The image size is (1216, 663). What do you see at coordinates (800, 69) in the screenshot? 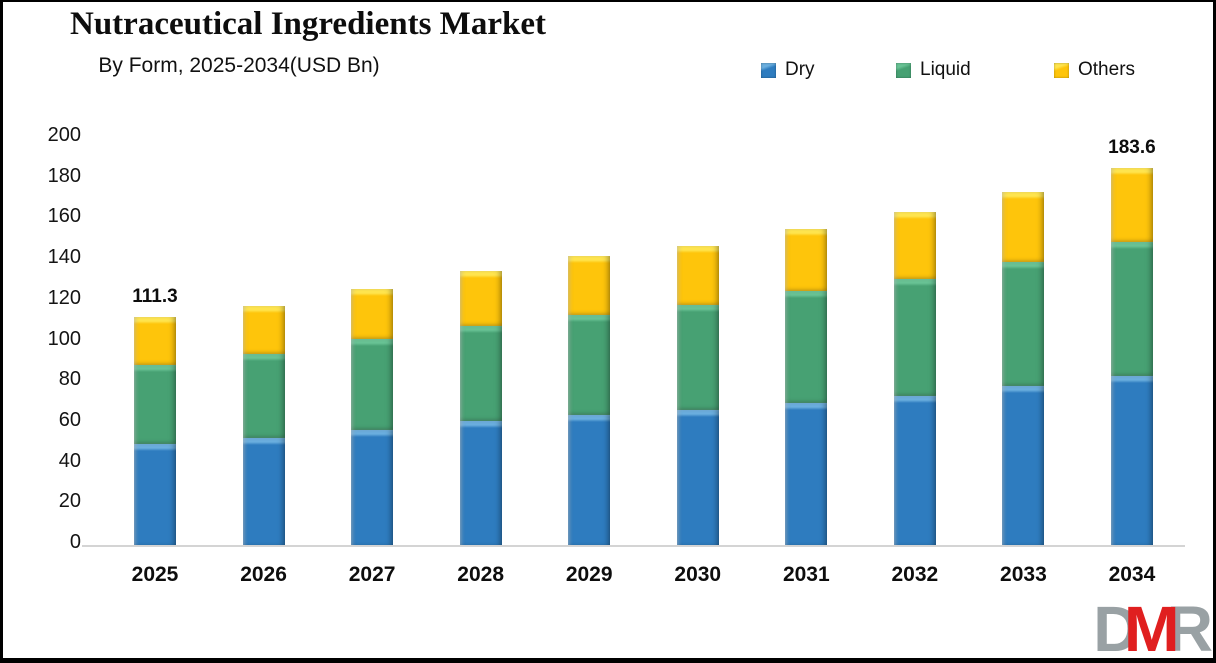
I see `legend-label-dry: Dry` at bounding box center [800, 69].